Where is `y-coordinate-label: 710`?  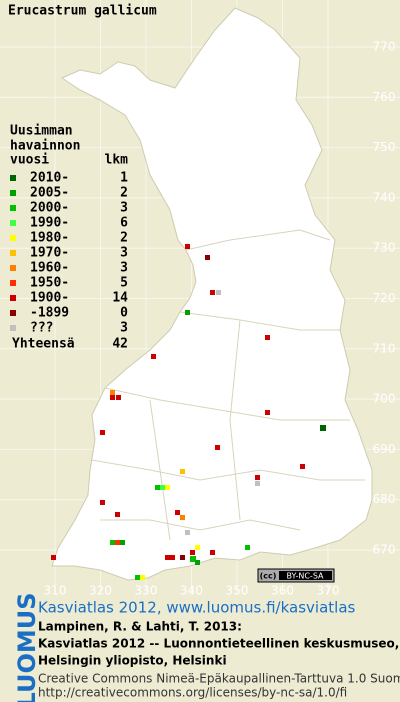
y-coordinate-label: 710 is located at coordinates (384, 348).